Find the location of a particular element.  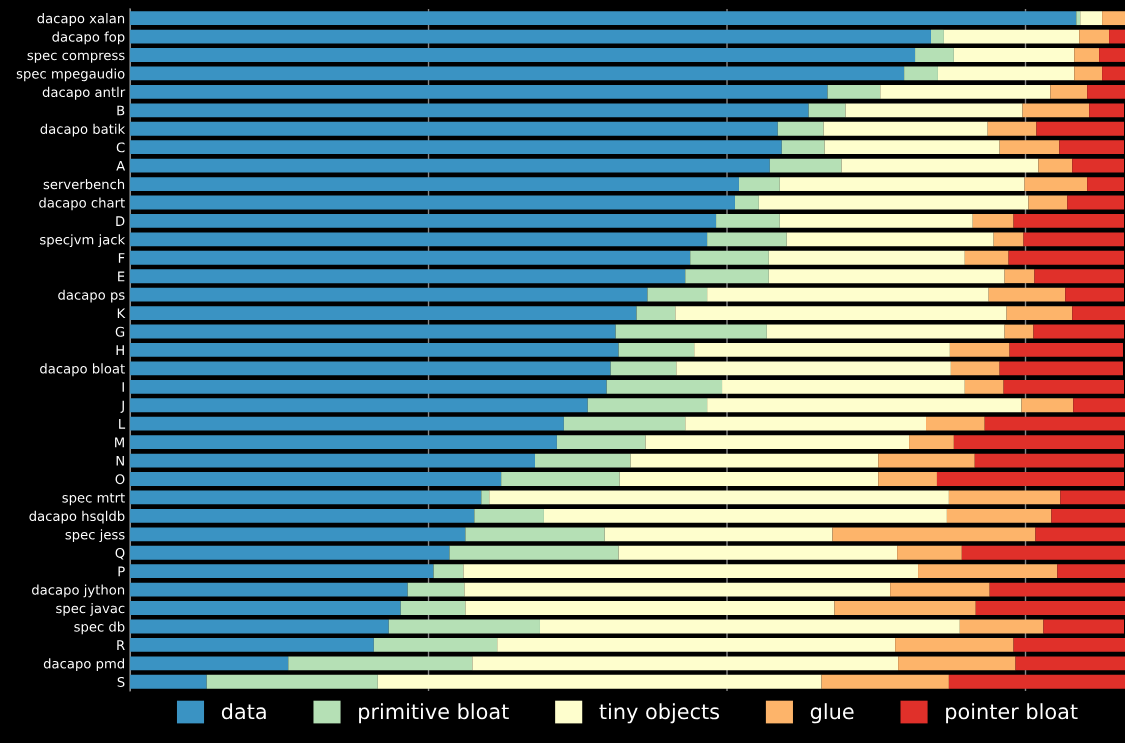

y-tick-label: B is located at coordinates (121, 110).